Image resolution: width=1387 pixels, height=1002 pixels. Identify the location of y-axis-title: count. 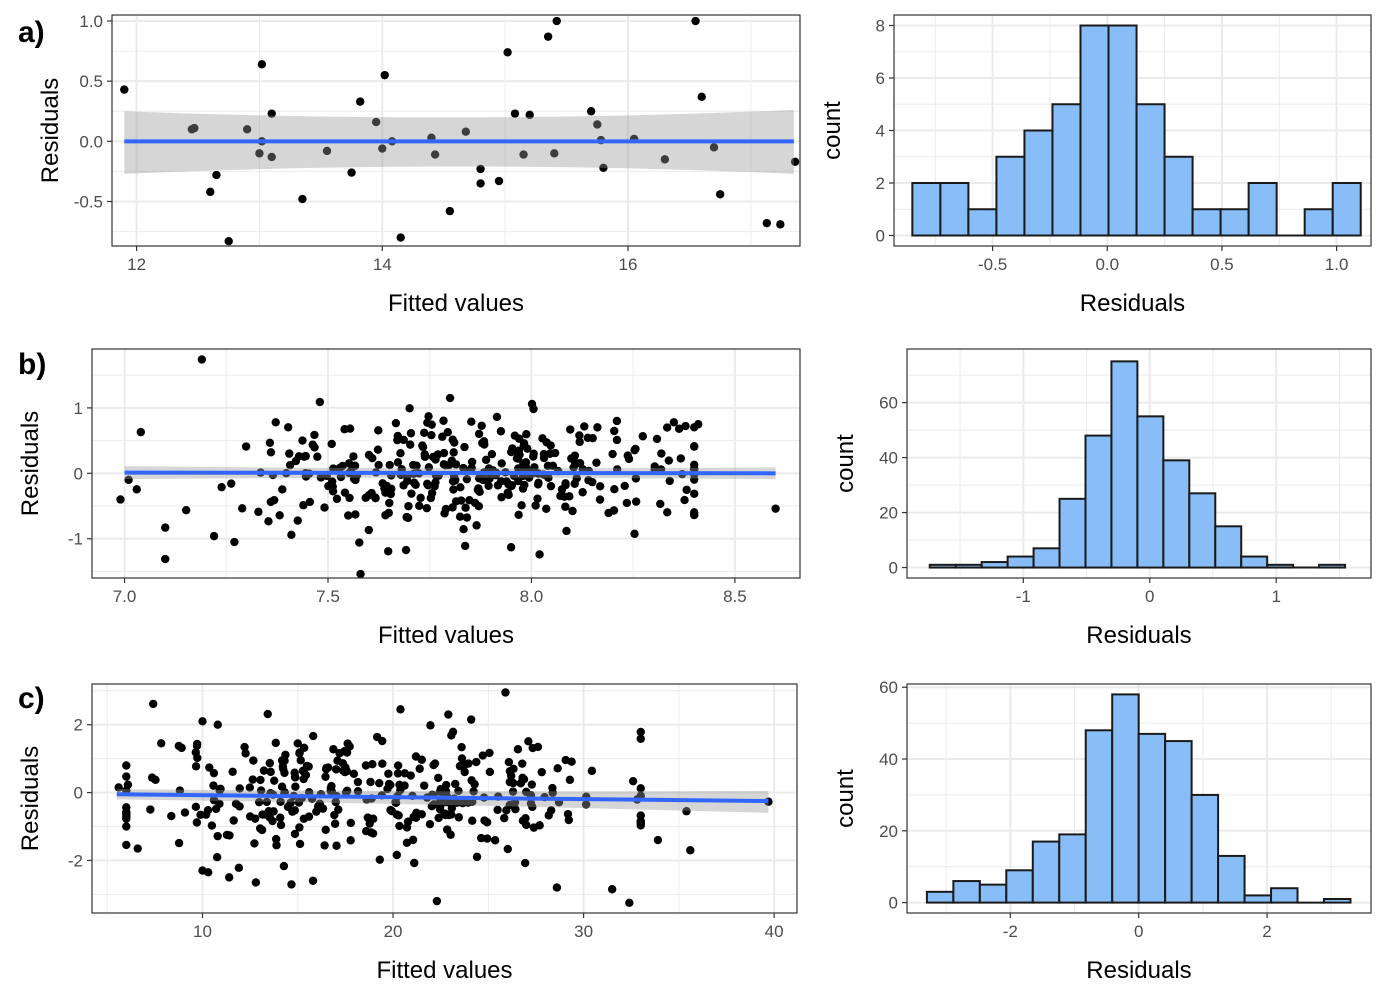
(845, 463).